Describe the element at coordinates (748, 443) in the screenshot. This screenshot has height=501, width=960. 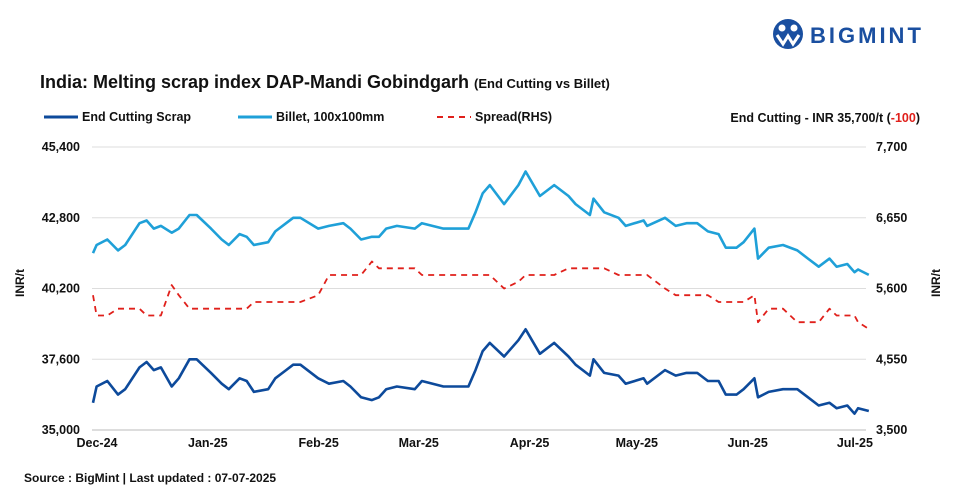
I see `x-tick-label: Jun-25` at that location.